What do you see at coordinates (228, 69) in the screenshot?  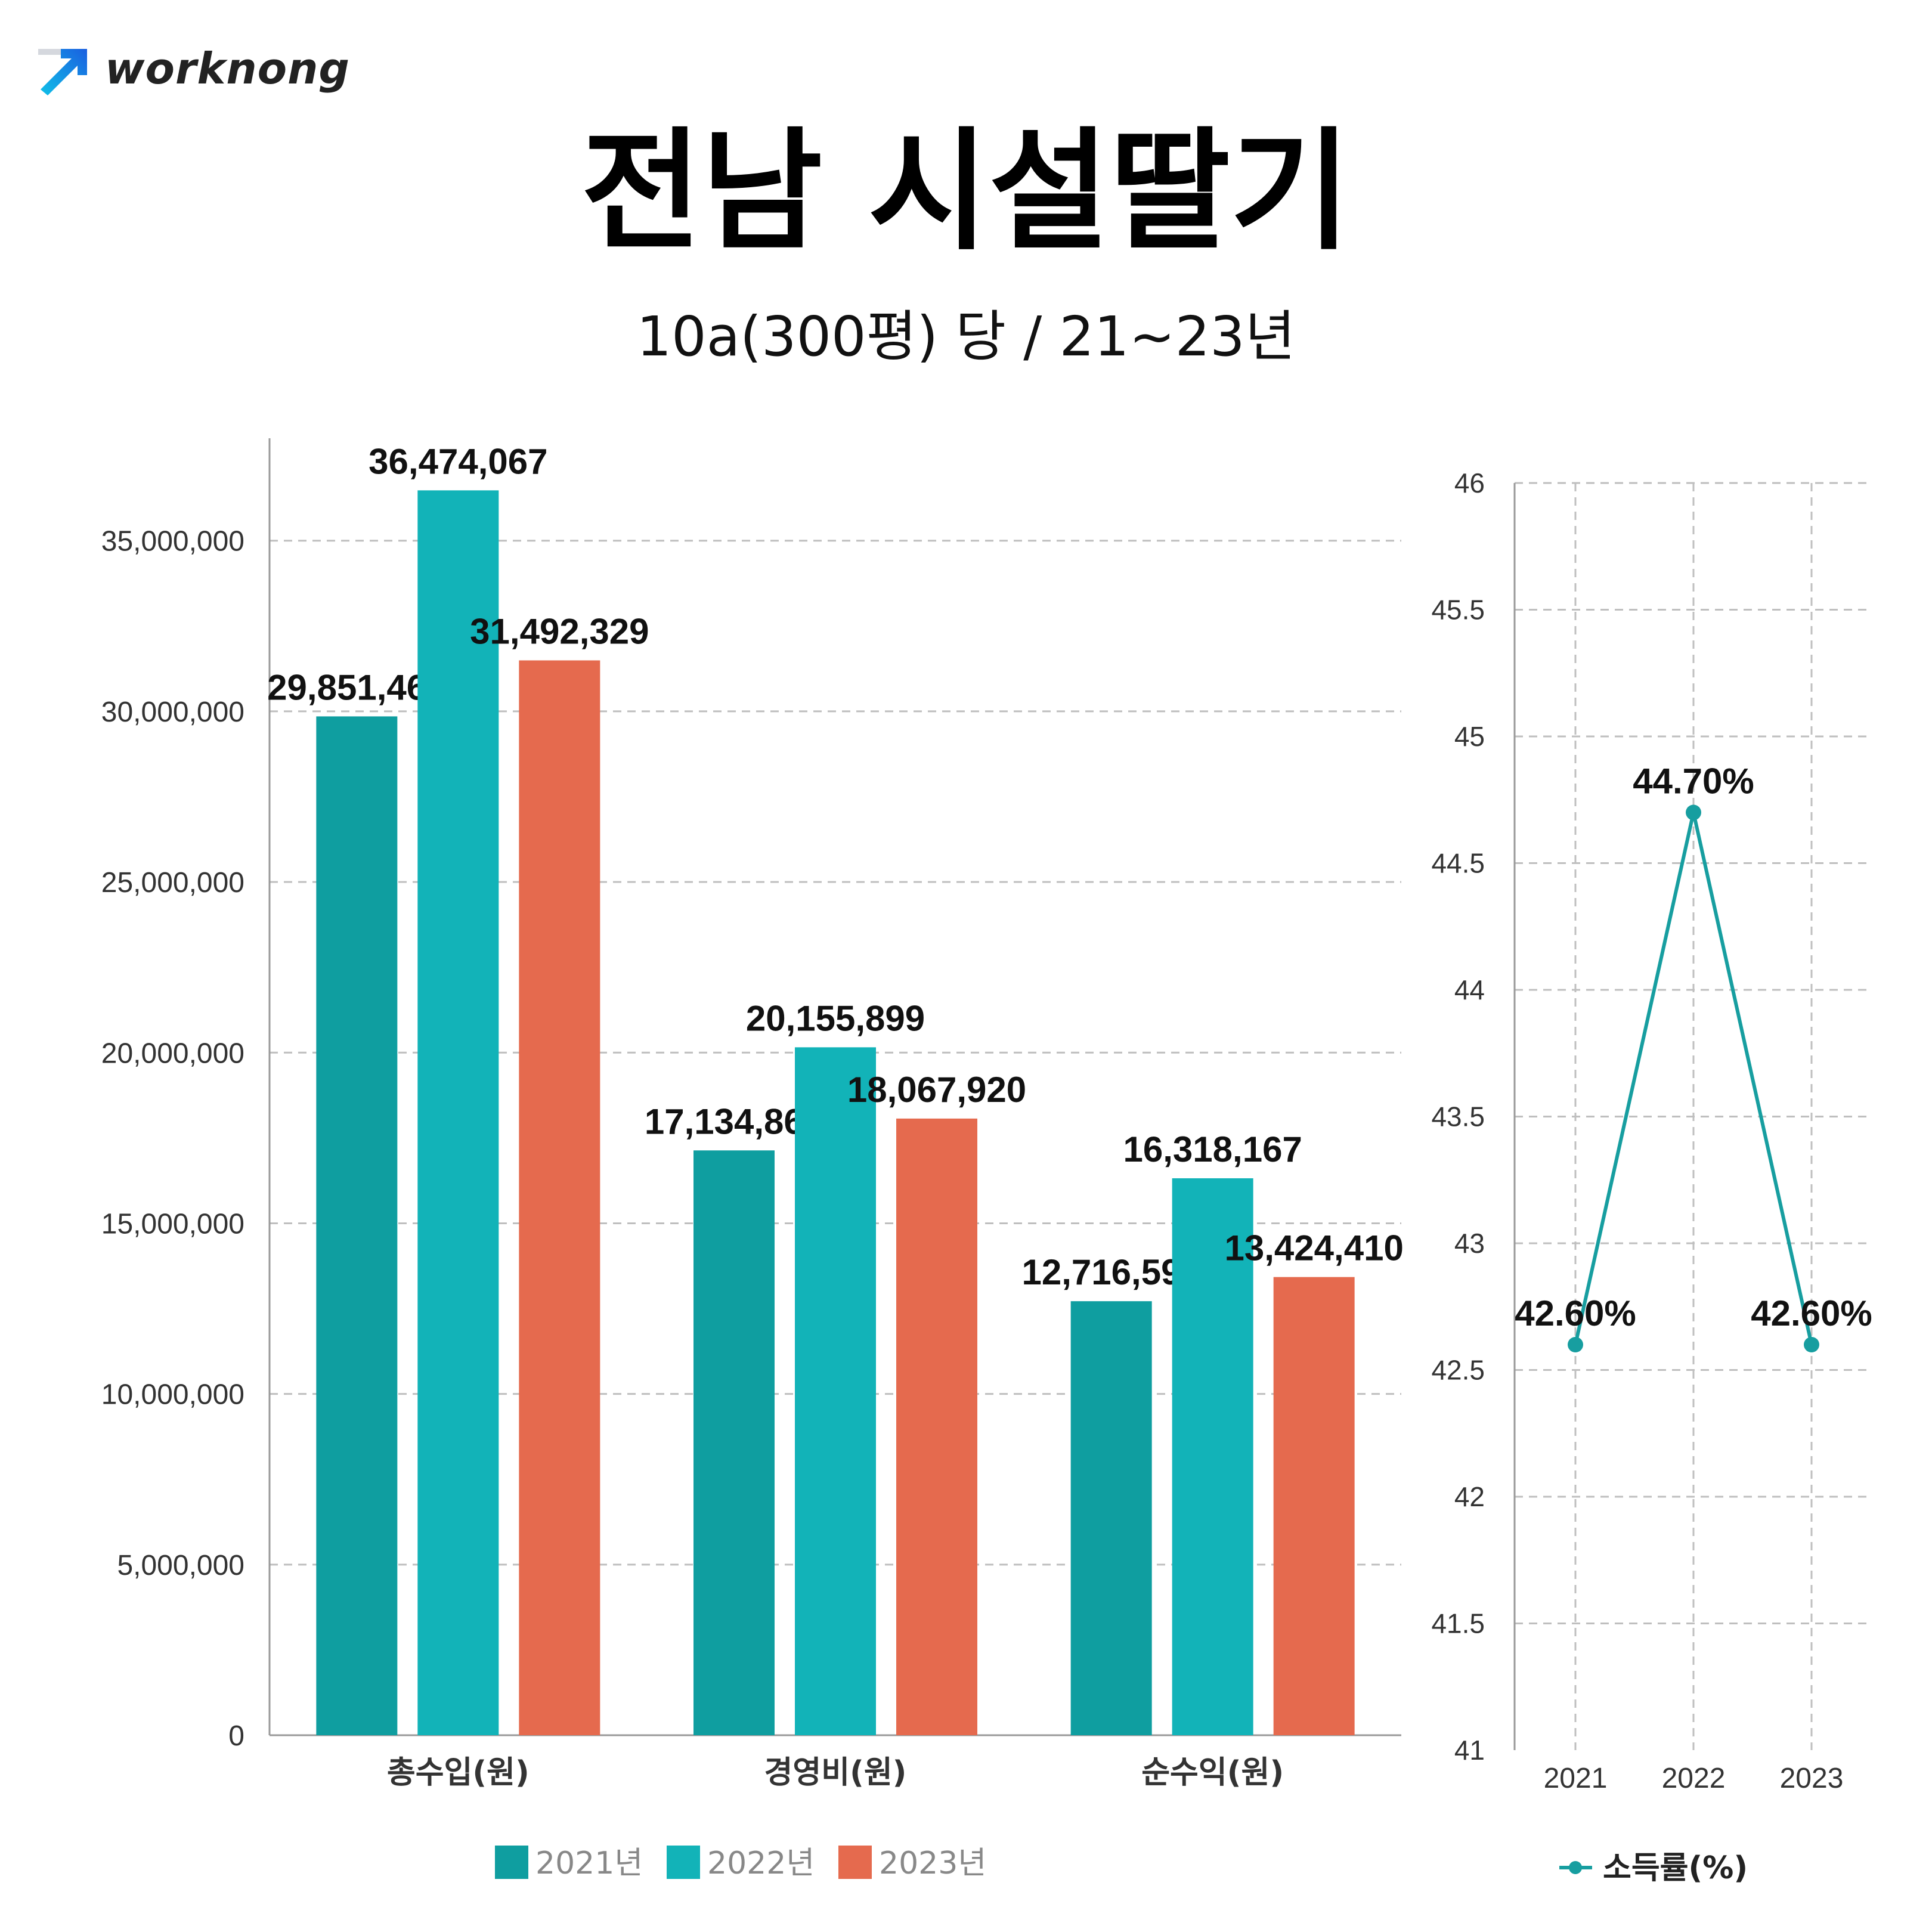 I see `brand-name: worknong` at bounding box center [228, 69].